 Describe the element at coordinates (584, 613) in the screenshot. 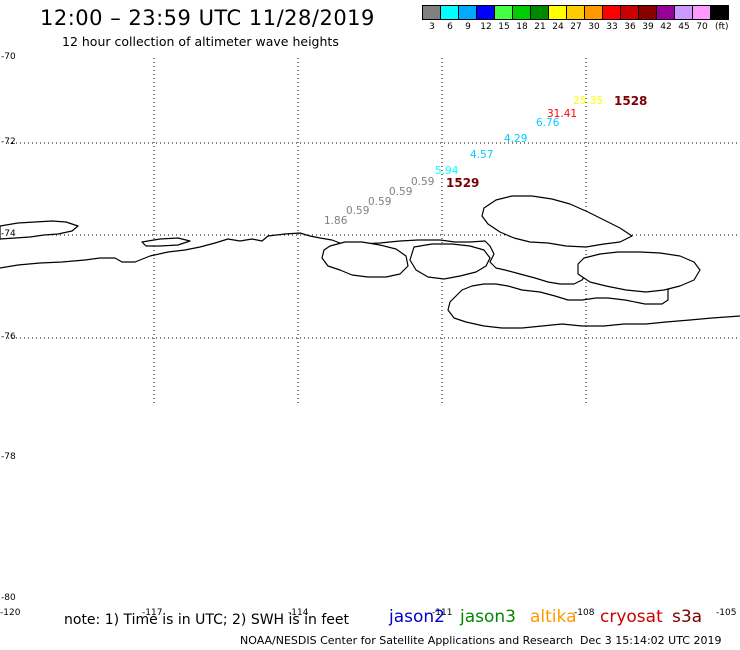

I see `lon-label: -108` at that location.